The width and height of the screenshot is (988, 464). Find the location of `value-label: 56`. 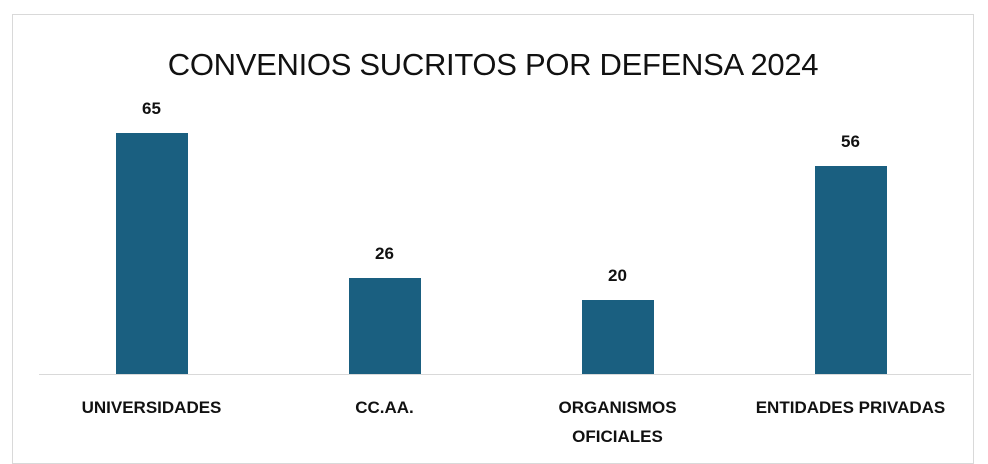

value-label: 56 is located at coordinates (850, 142).